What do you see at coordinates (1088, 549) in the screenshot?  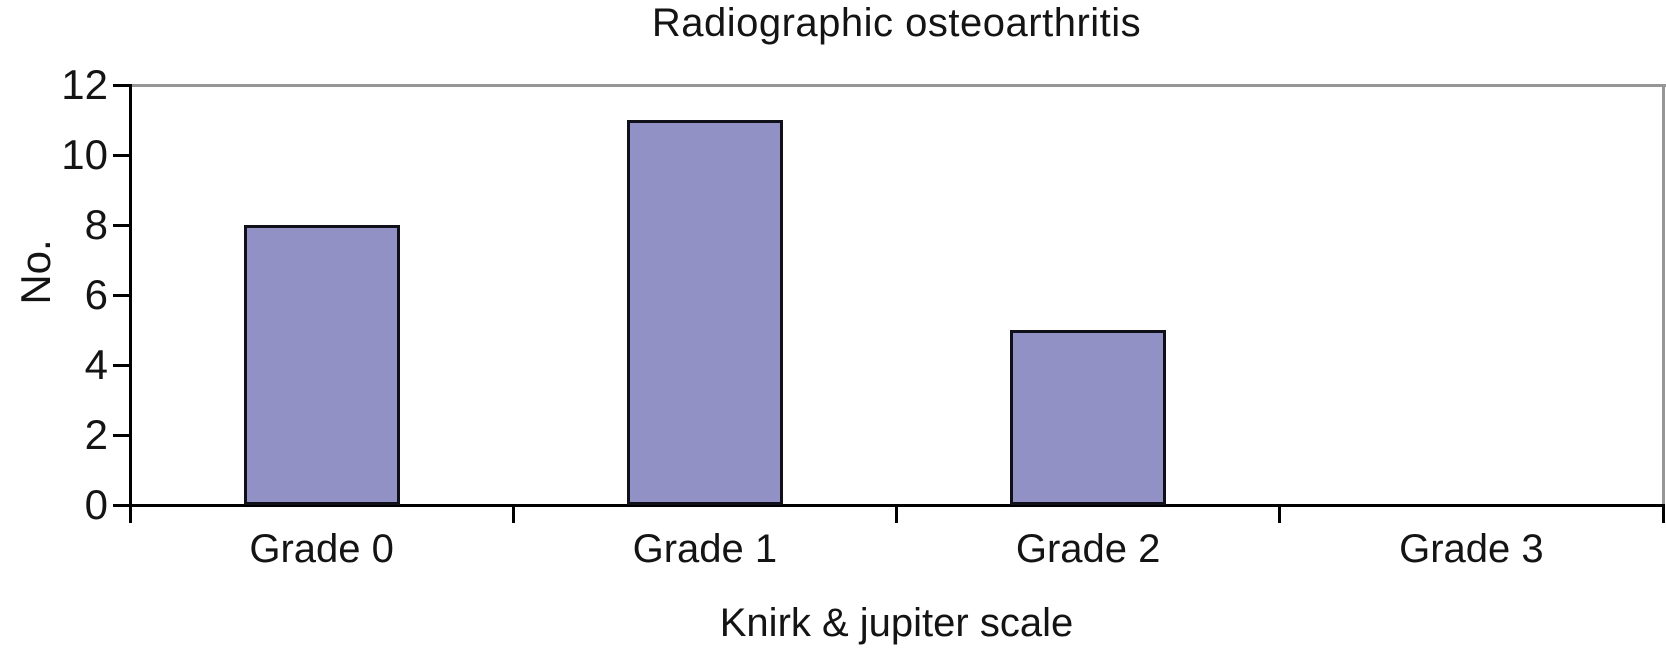 I see `x-category-label: Grade 2` at bounding box center [1088, 549].